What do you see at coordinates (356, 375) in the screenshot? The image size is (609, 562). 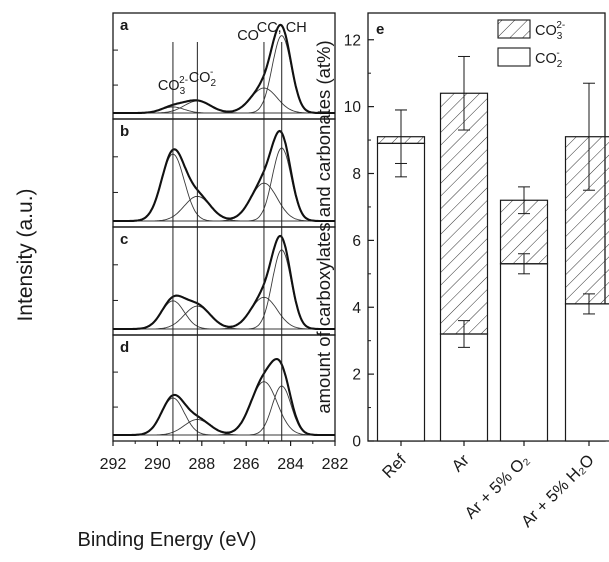 I see `bar-y-tick-label: 2` at bounding box center [356, 375].